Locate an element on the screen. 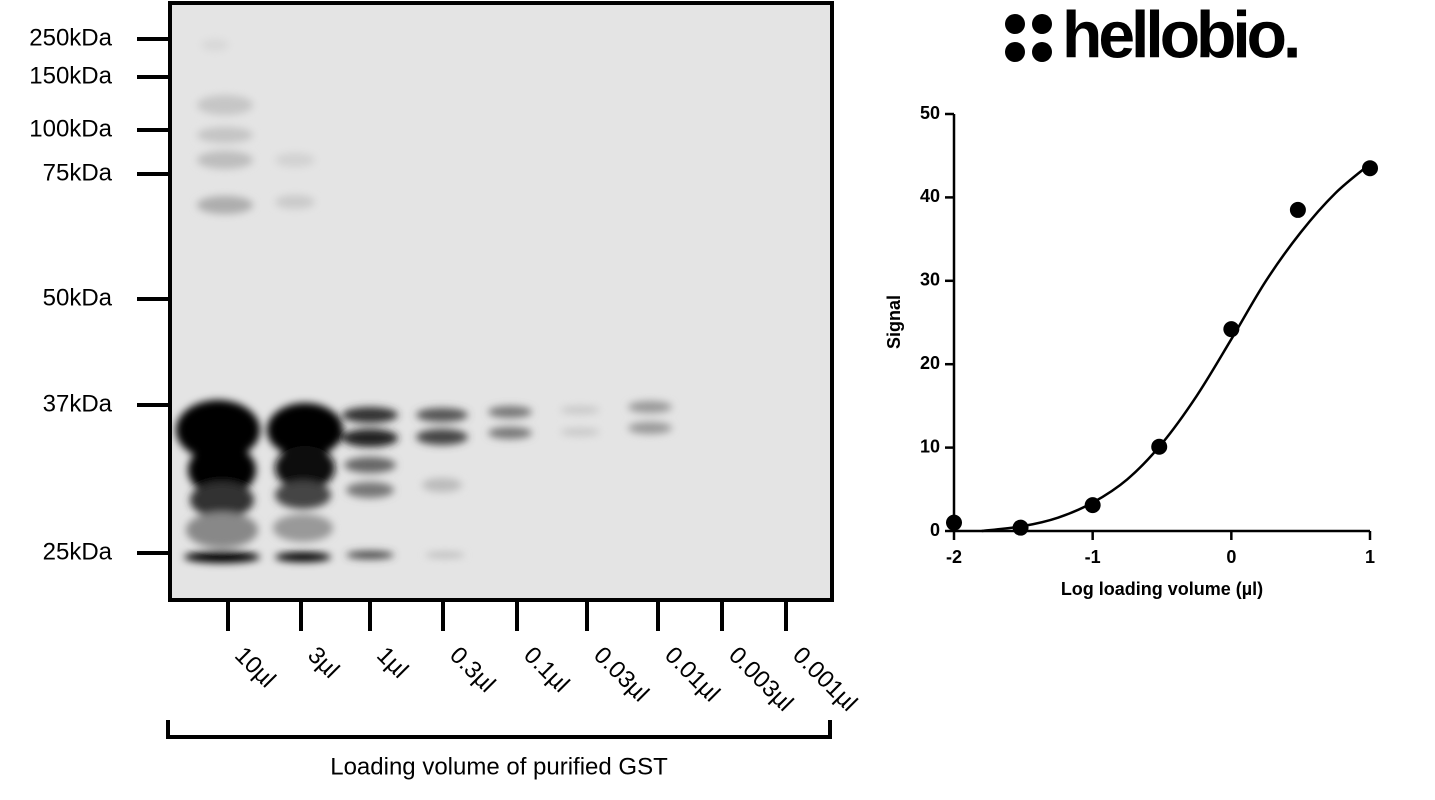 This screenshot has width=1435, height=800. y-tick-label: 20 is located at coordinates (930, 363).